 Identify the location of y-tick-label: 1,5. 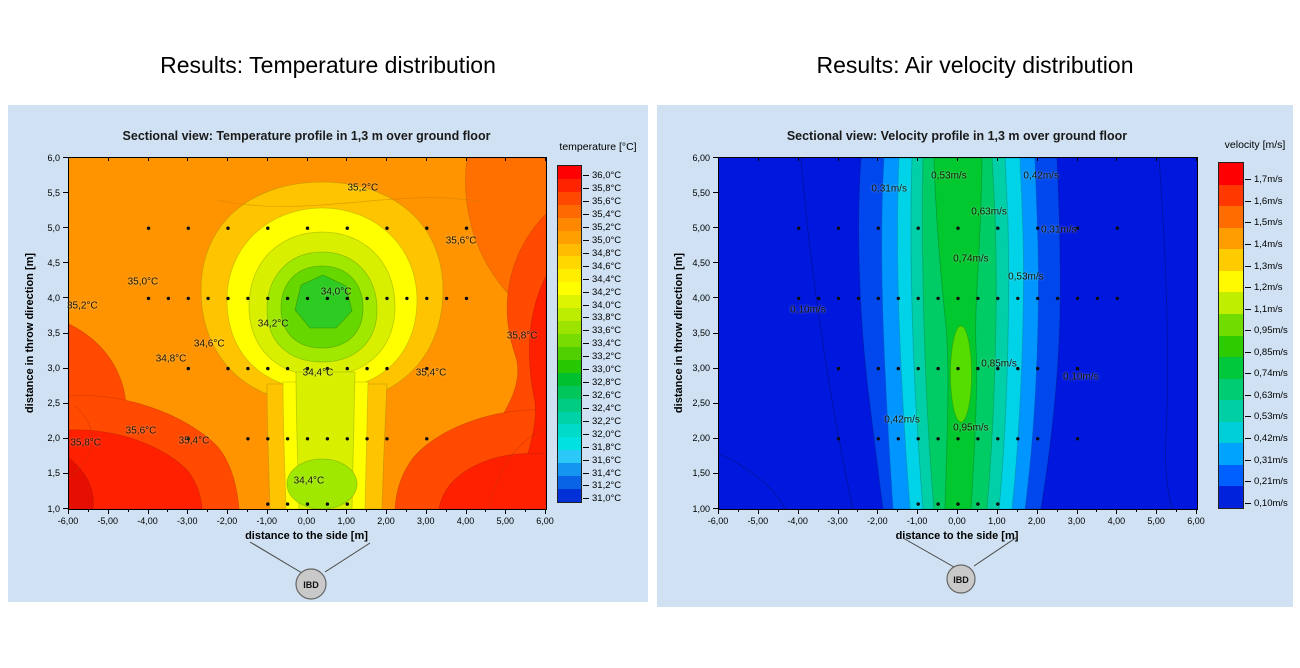
(53, 473).